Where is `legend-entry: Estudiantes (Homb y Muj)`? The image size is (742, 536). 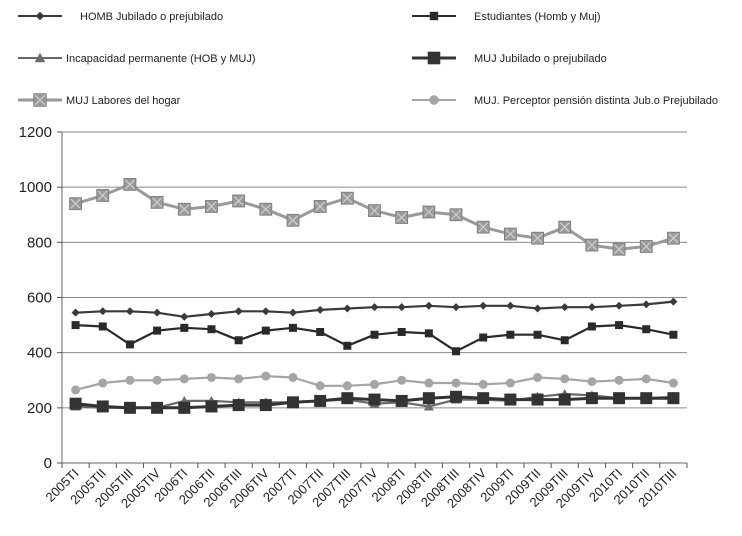 legend-entry: Estudiantes (Homb y Muj) is located at coordinates (506, 17).